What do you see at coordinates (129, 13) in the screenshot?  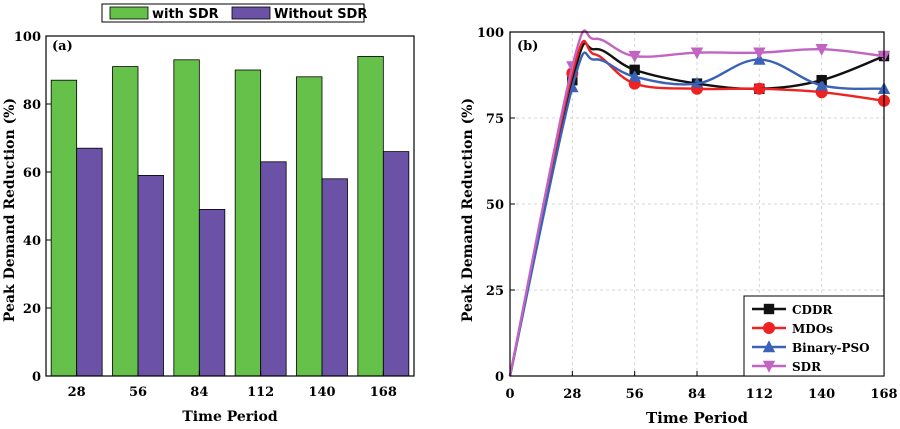 I see `legend-swatch-with-sdr` at bounding box center [129, 13].